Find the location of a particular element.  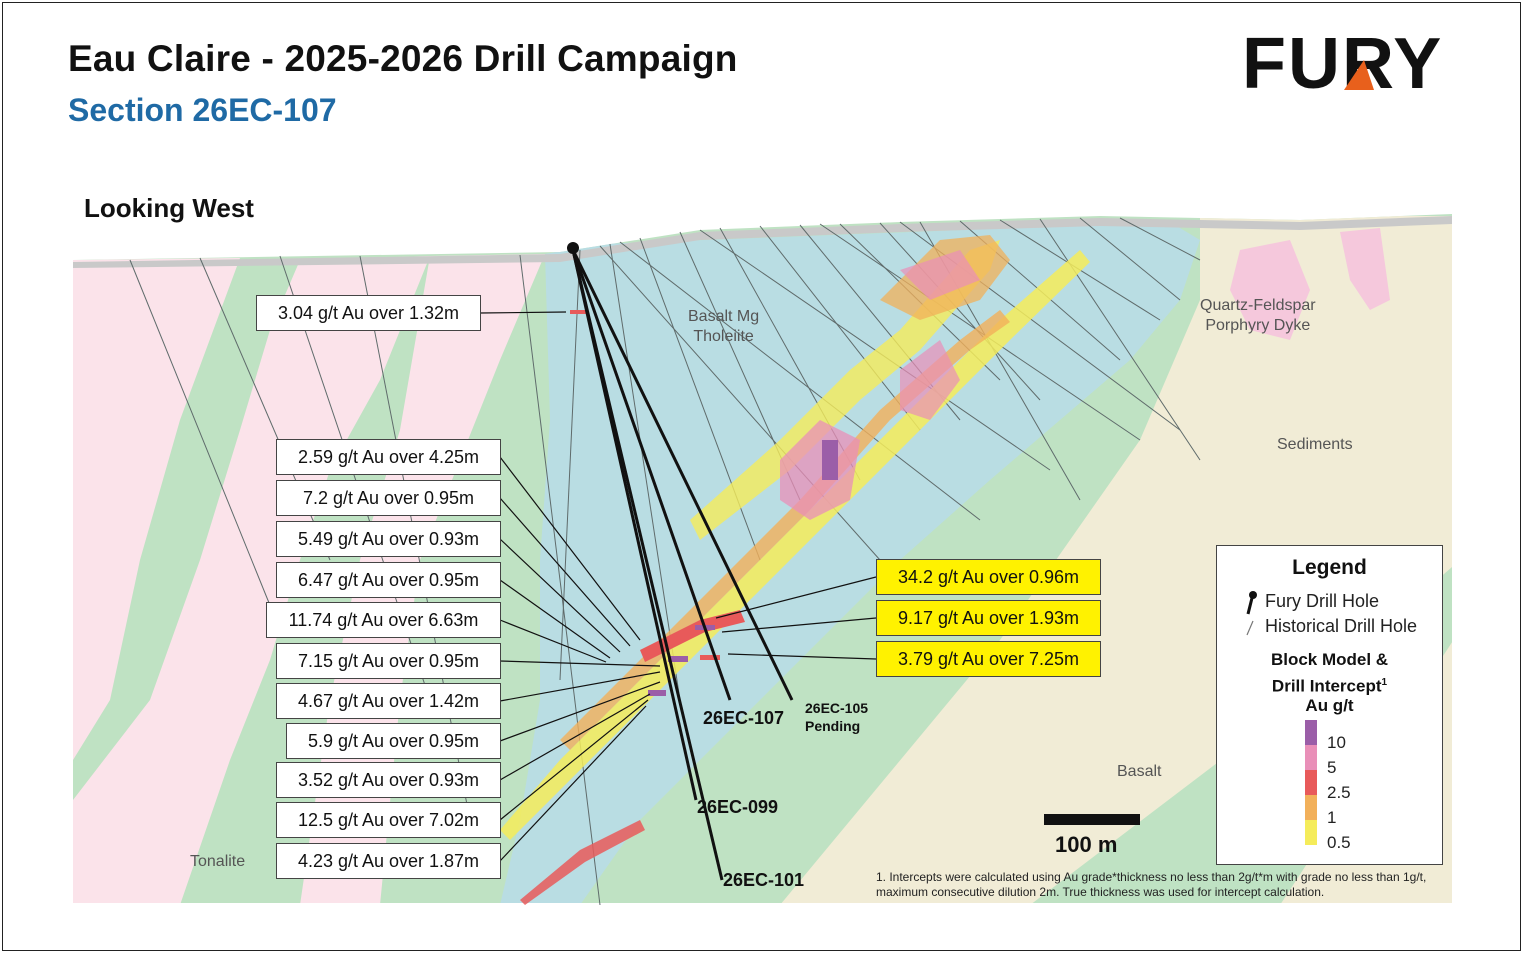

intercept-box: 12.5 g/t Au over 7.02m is located at coordinates (388, 820).